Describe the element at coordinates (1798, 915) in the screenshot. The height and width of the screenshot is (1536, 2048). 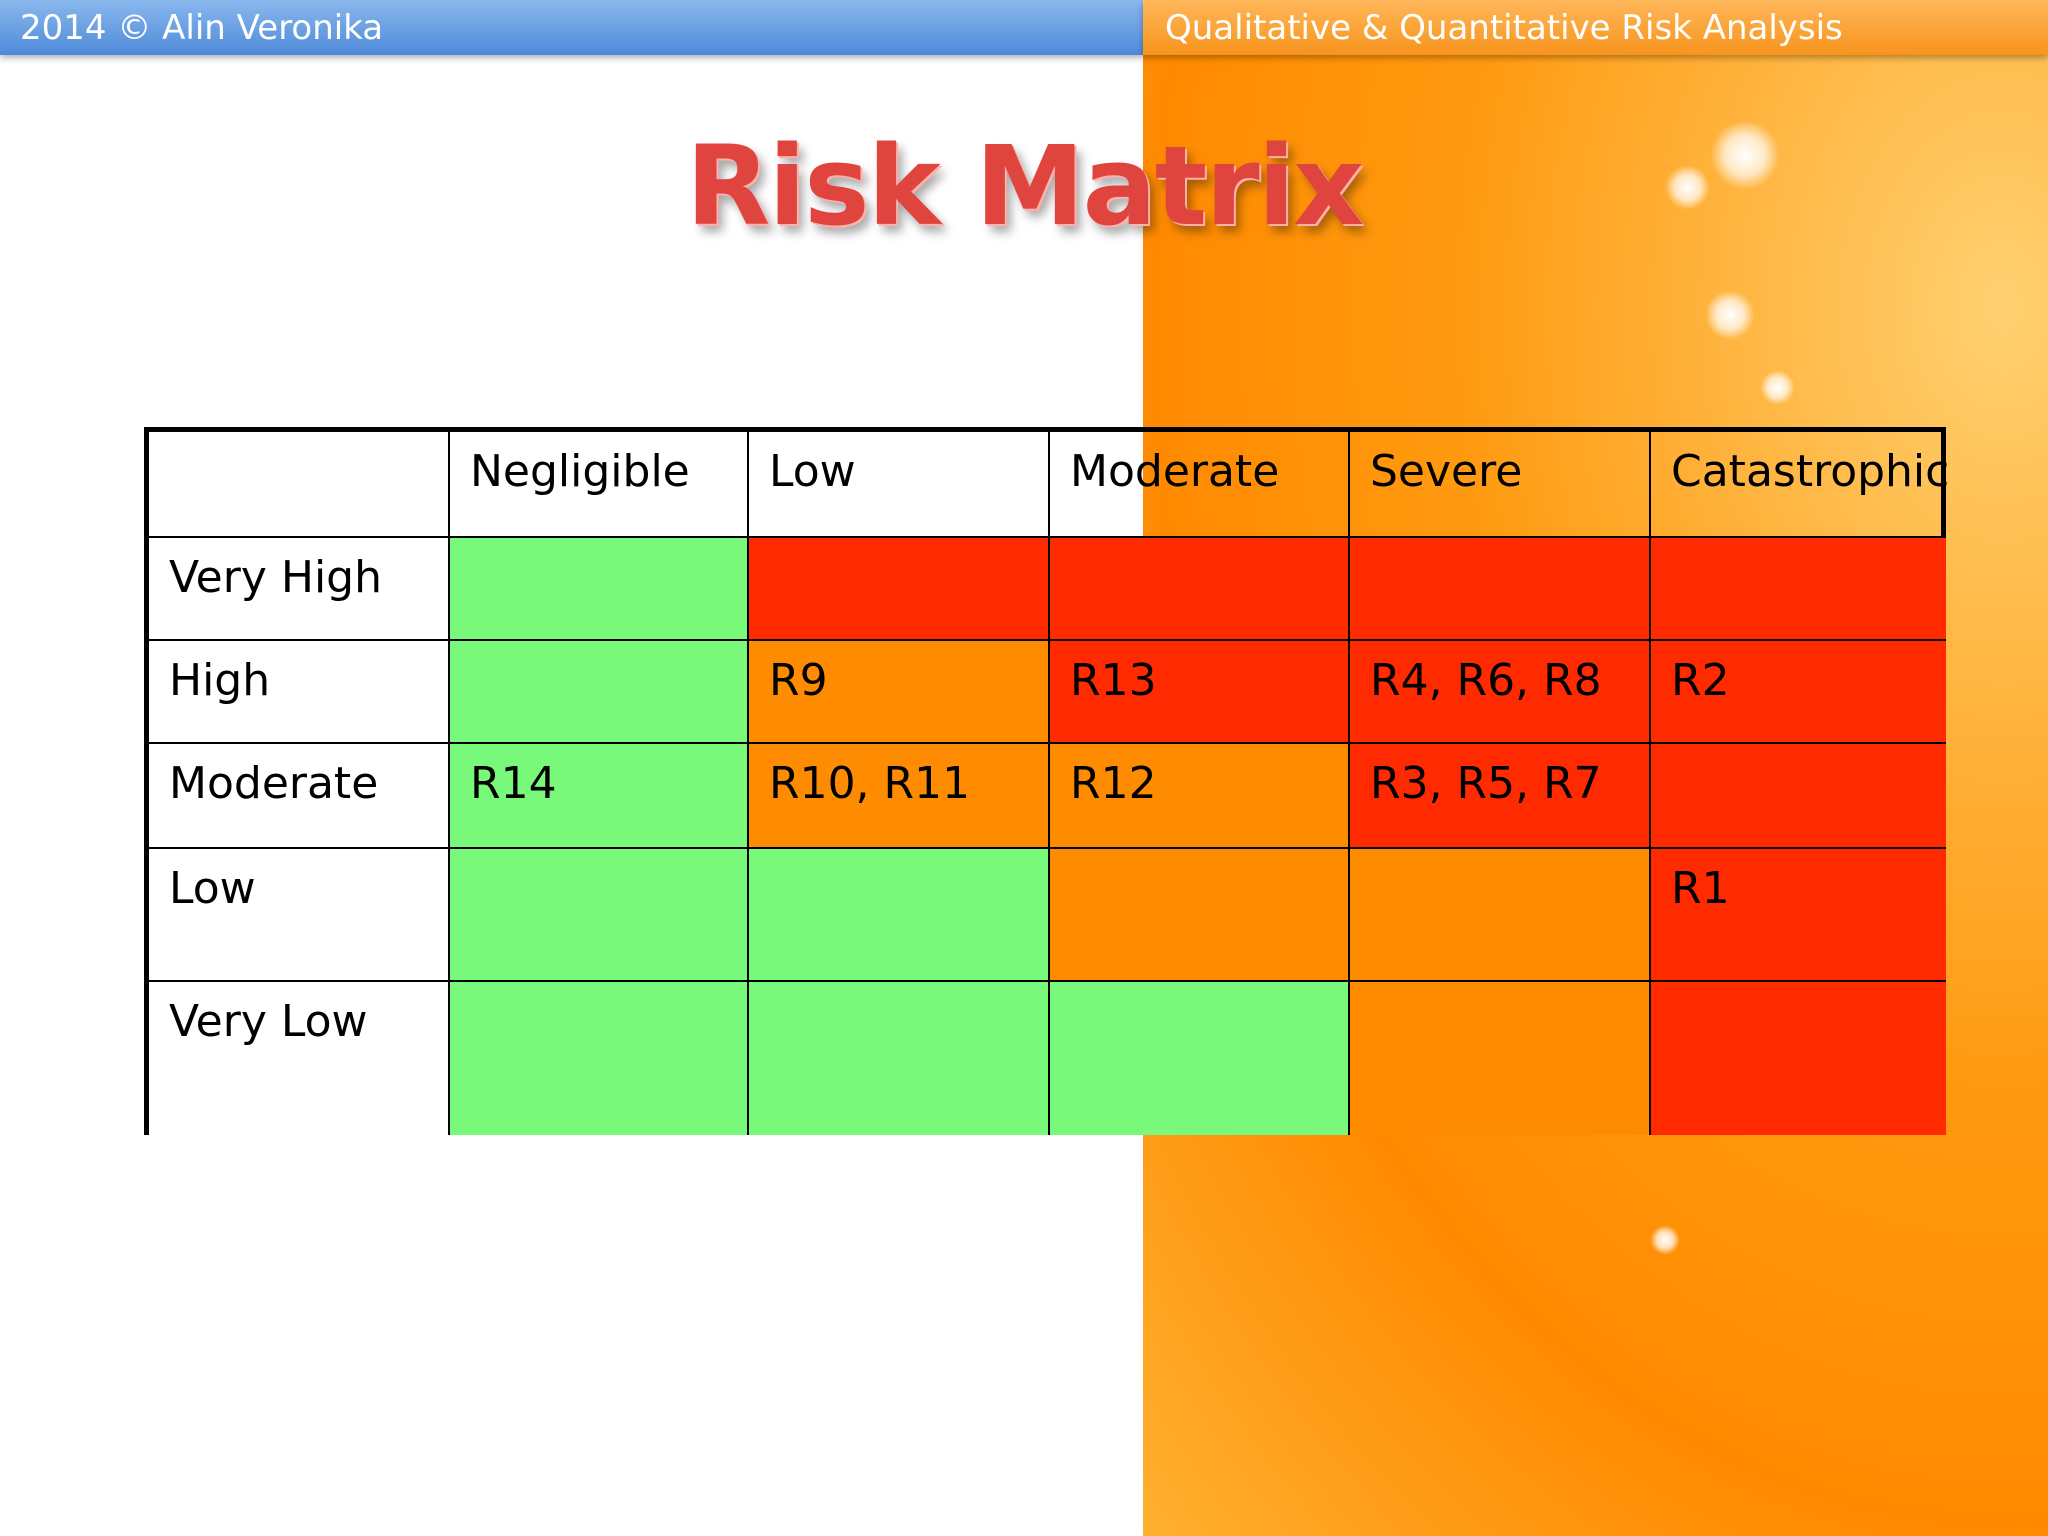
I see `table-cell: R1` at that location.